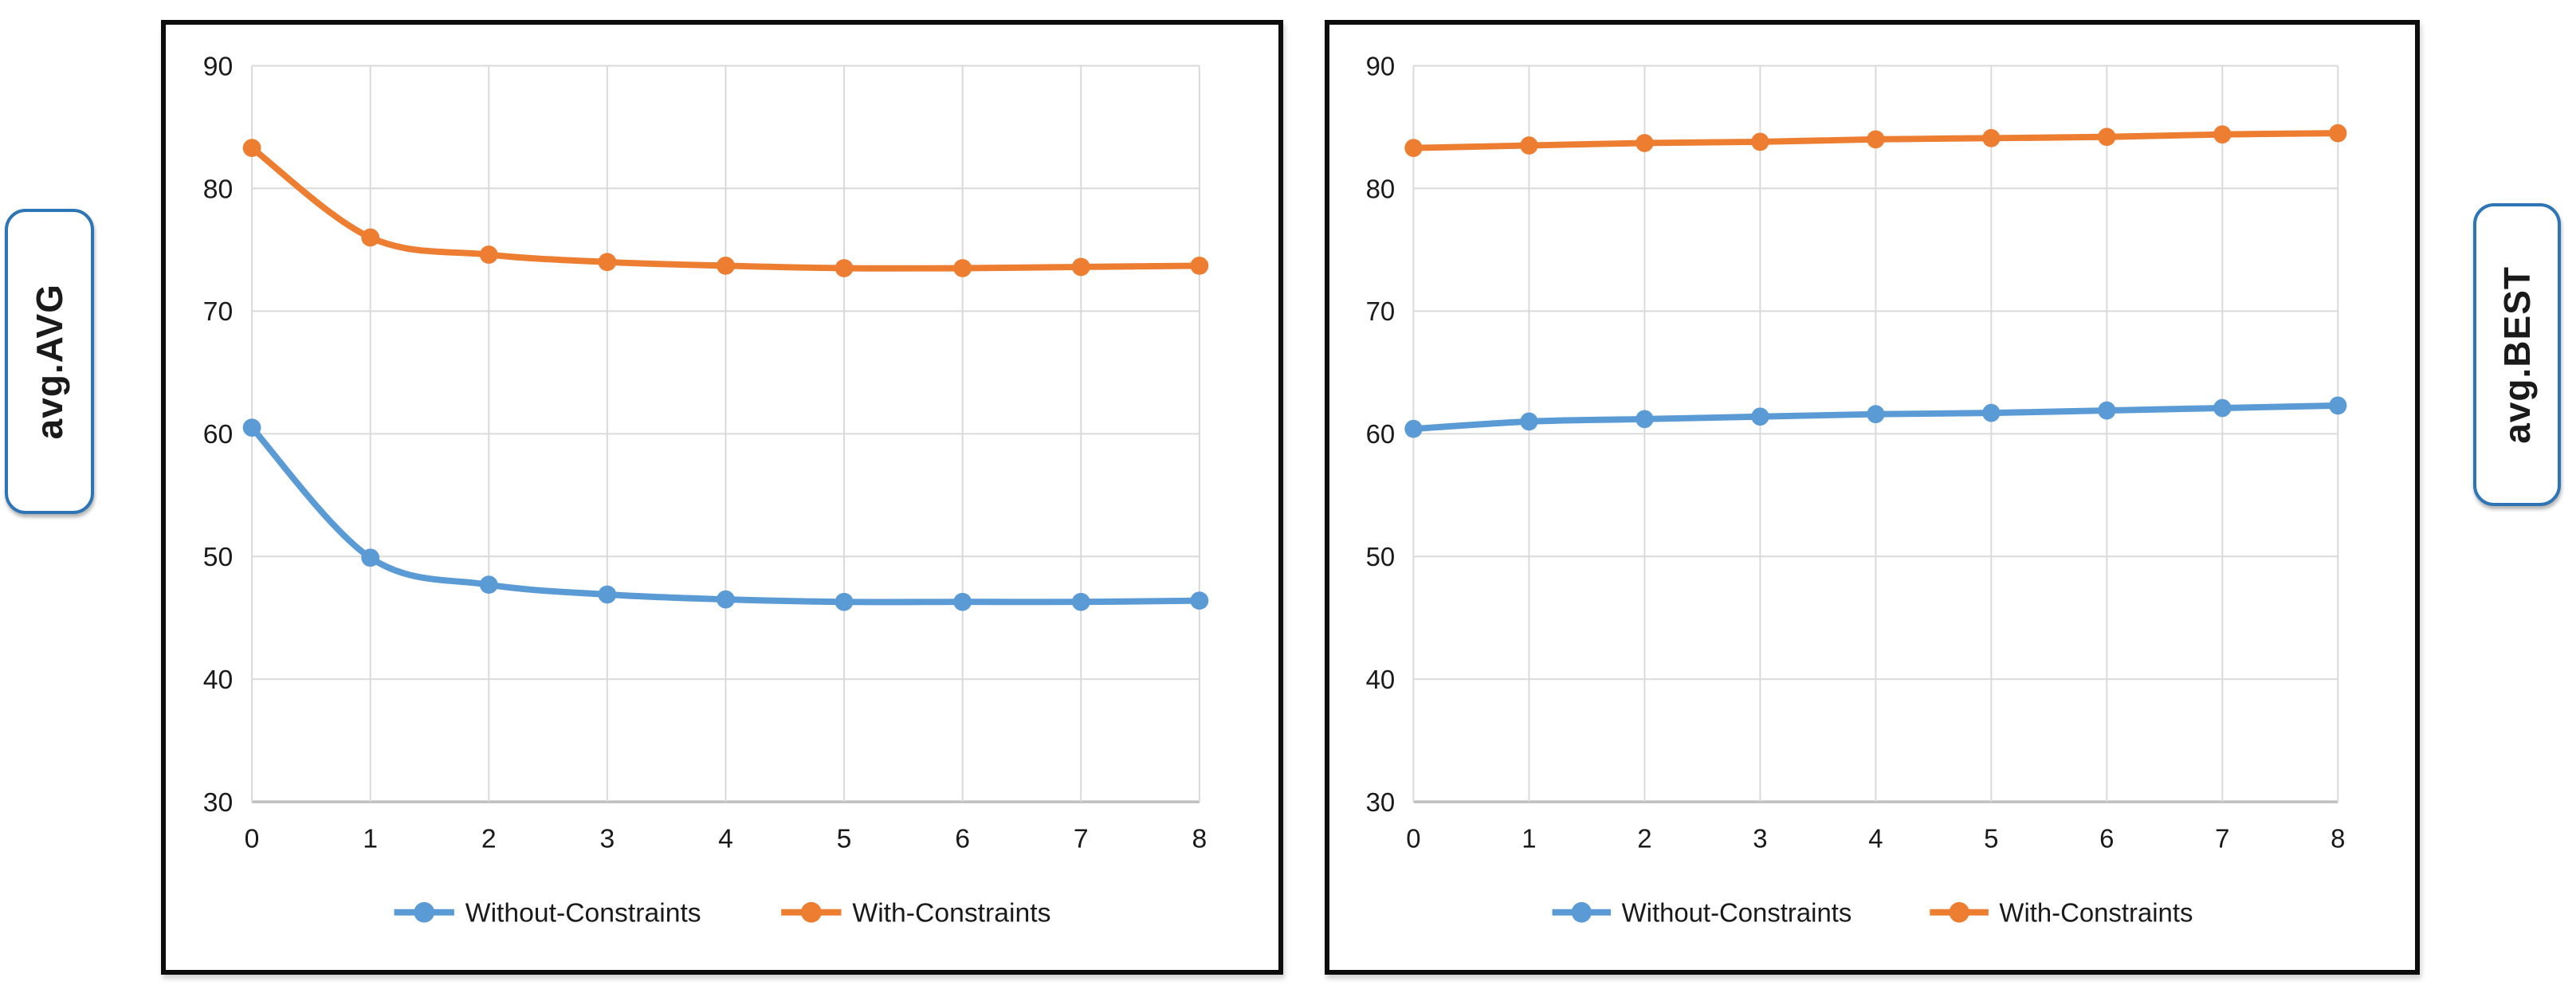  I want to click on avg-best-label: avg.BEST, so click(2517, 355).